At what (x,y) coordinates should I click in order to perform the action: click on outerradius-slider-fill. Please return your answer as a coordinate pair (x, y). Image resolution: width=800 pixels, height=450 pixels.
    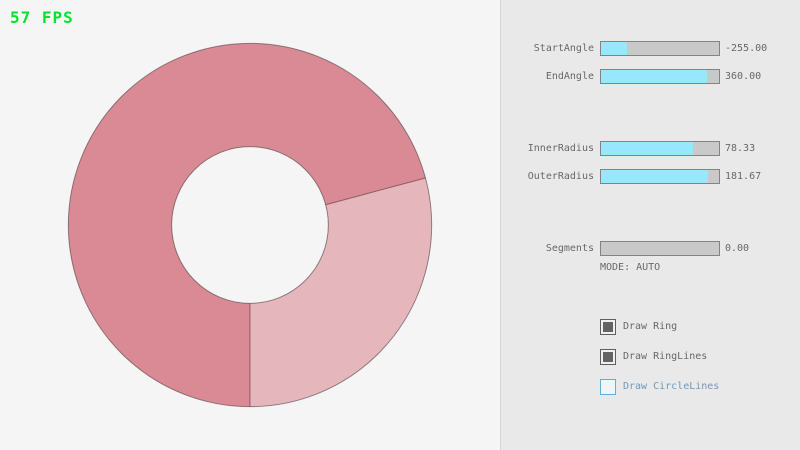
    Looking at the image, I should click on (655, 176).